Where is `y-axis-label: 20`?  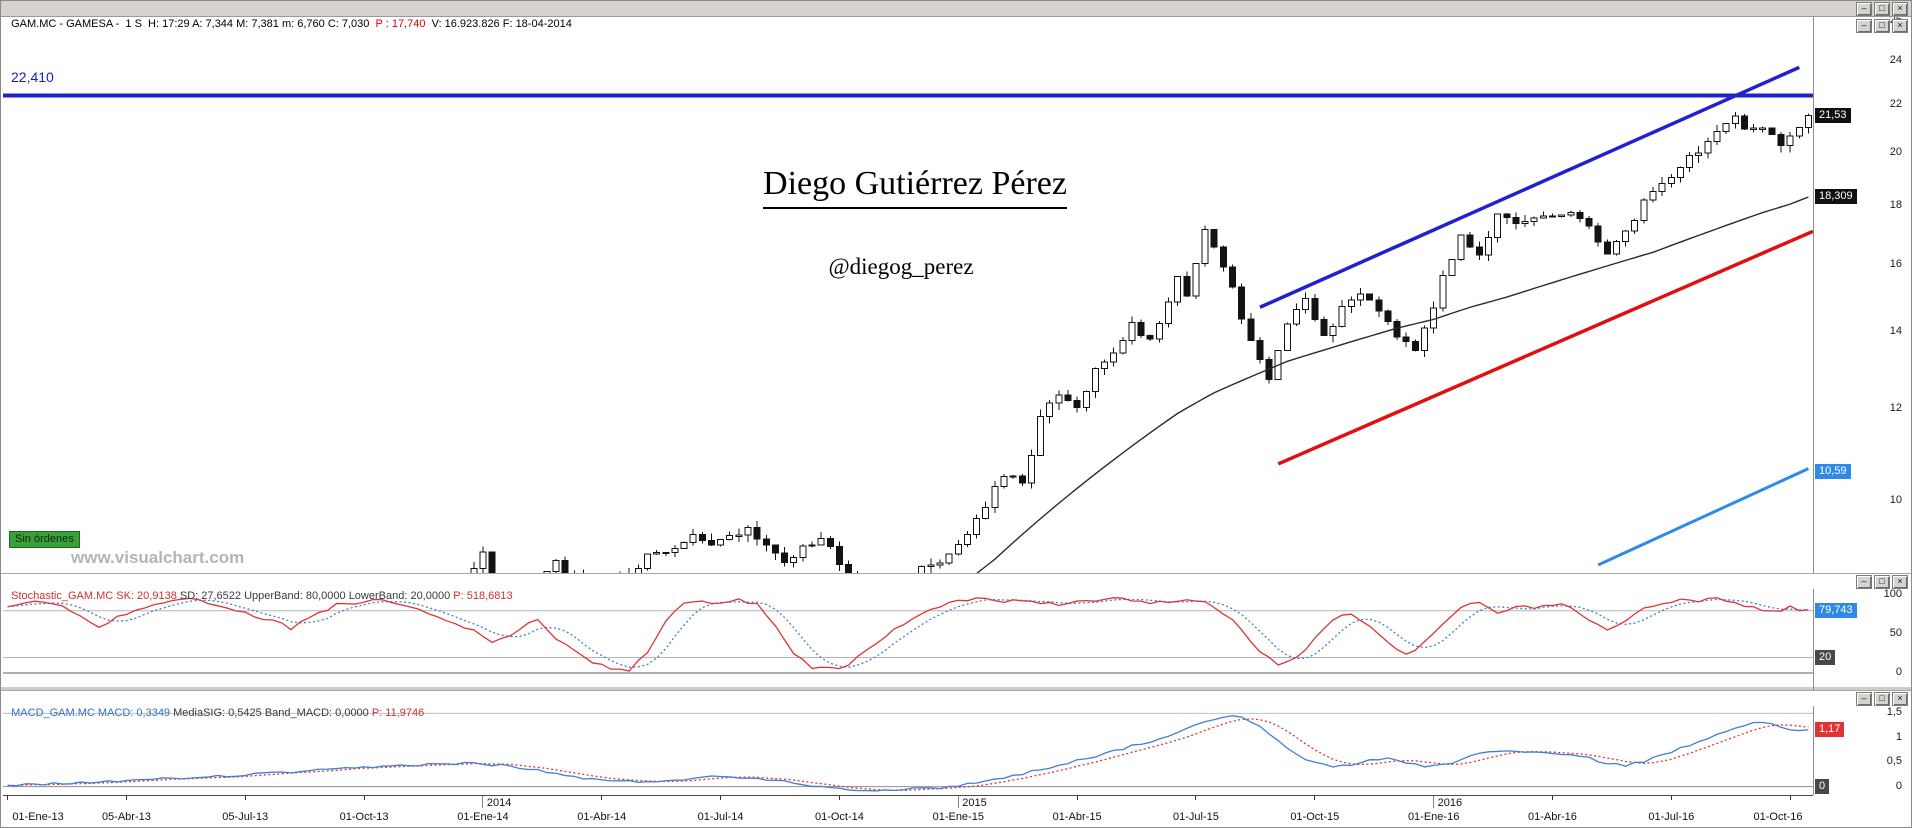 y-axis-label: 20 is located at coordinates (1895, 151).